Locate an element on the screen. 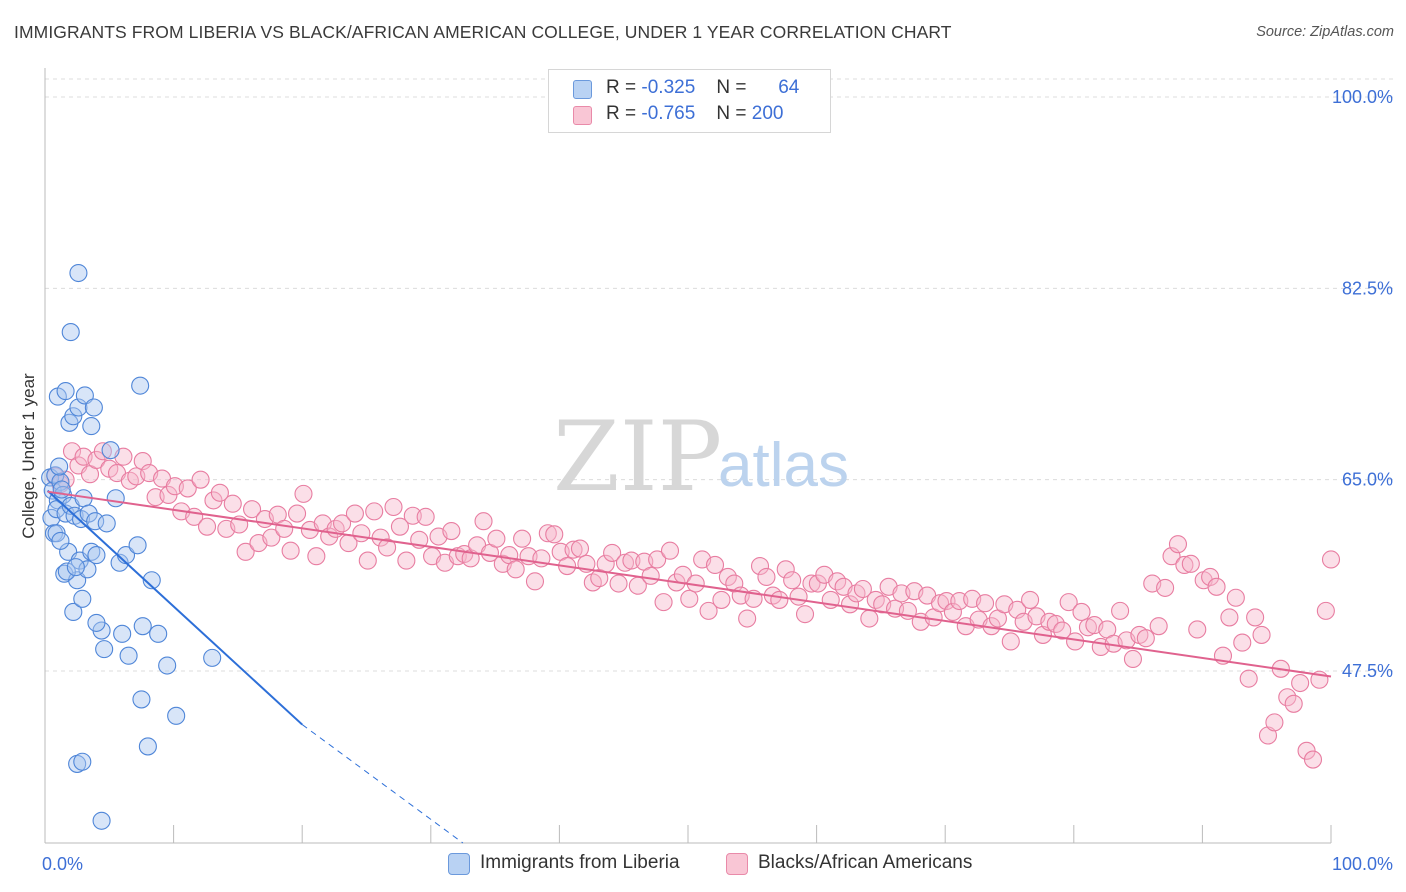  y-tick-label: 100.0% is located at coordinates (1362, 97).